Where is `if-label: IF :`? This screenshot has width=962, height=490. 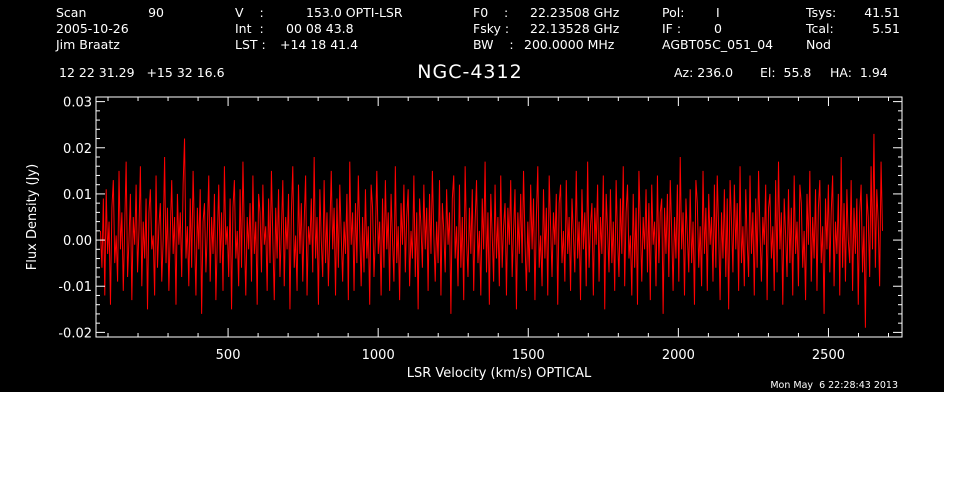
if-label: IF : is located at coordinates (672, 28).